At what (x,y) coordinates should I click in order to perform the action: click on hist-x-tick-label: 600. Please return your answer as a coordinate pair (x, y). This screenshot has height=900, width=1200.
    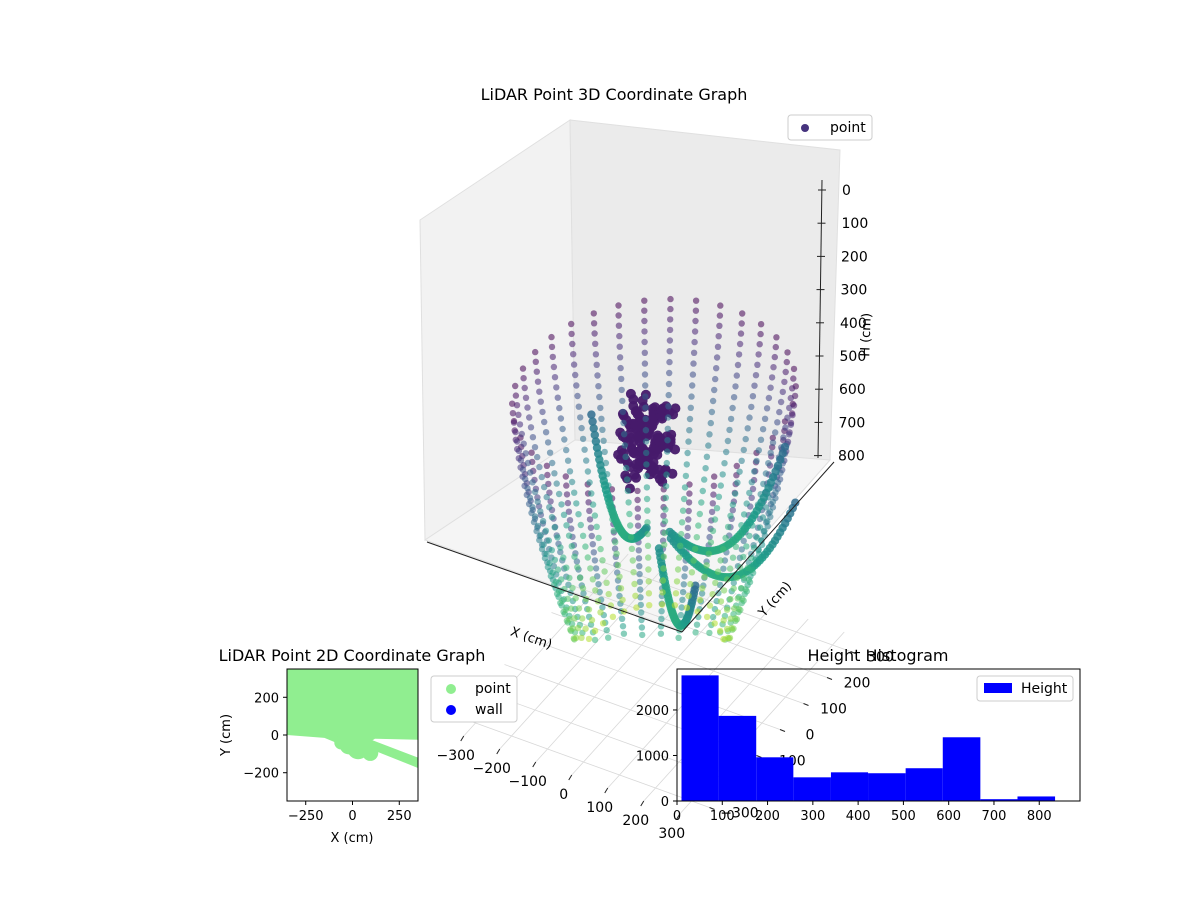
    Looking at the image, I should click on (948, 816).